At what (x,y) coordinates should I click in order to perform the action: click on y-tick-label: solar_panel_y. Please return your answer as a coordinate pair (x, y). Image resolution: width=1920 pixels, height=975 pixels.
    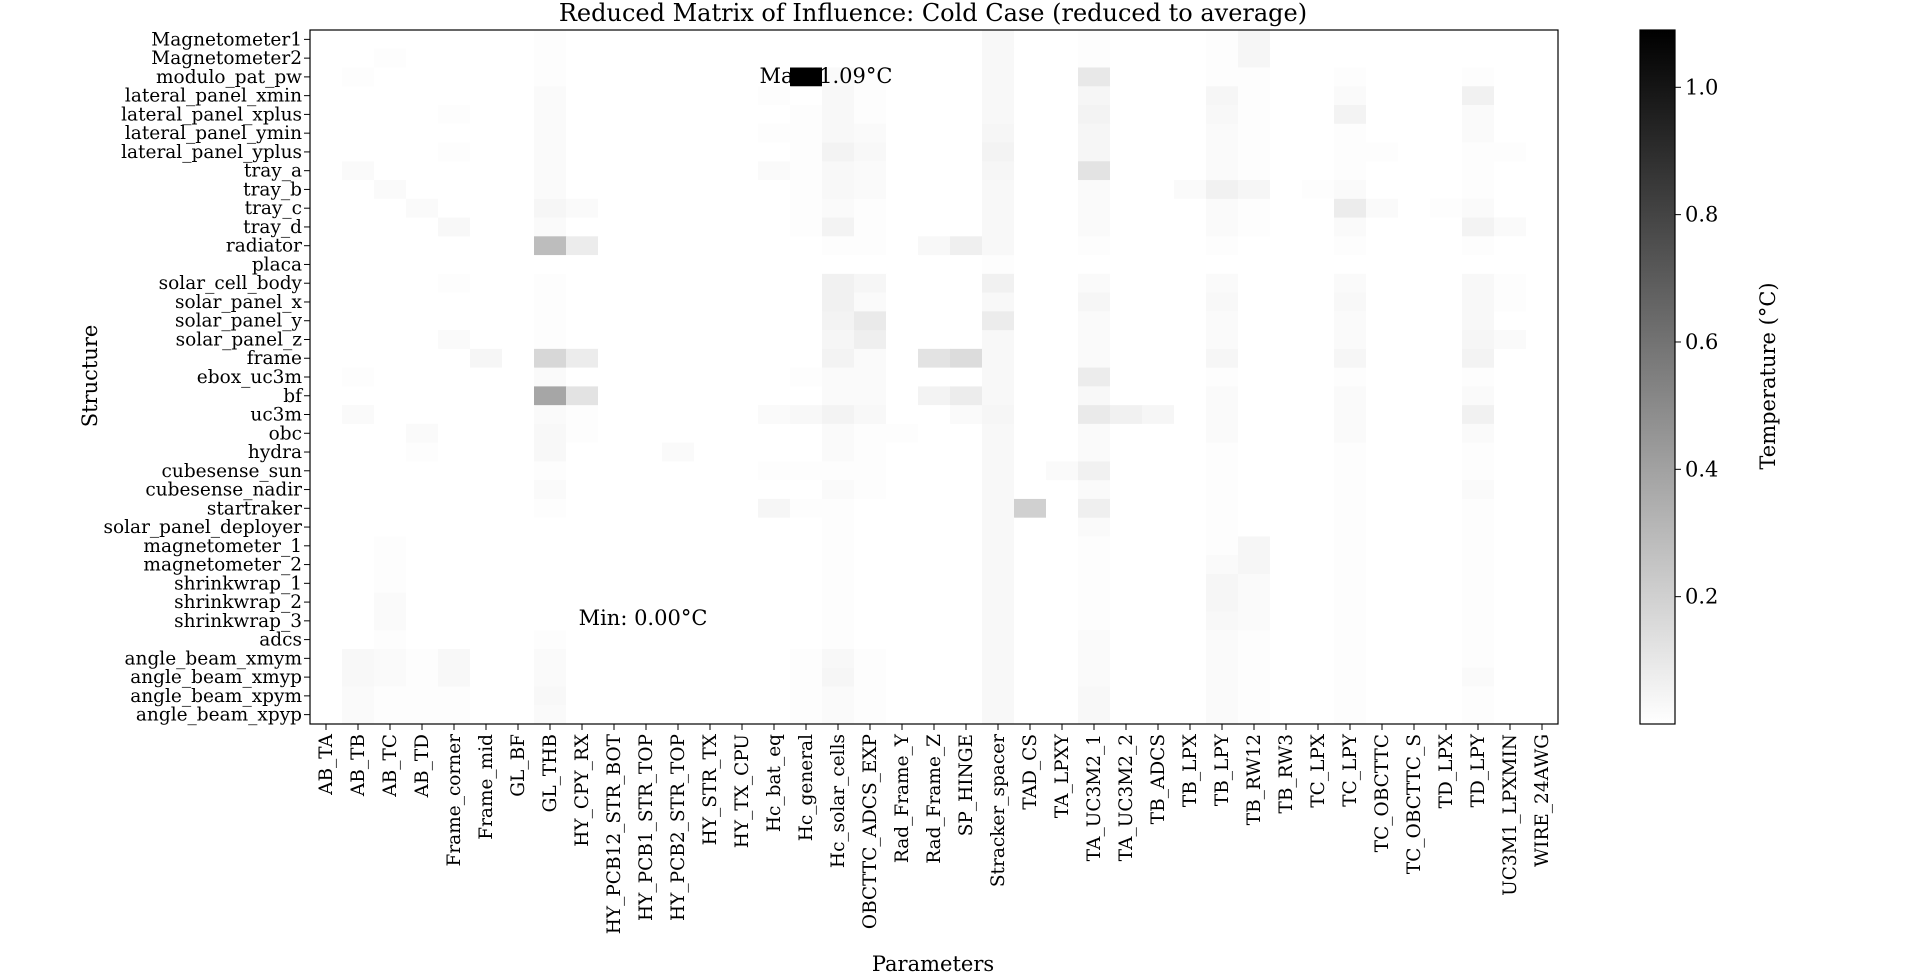
    Looking at the image, I should click on (239, 321).